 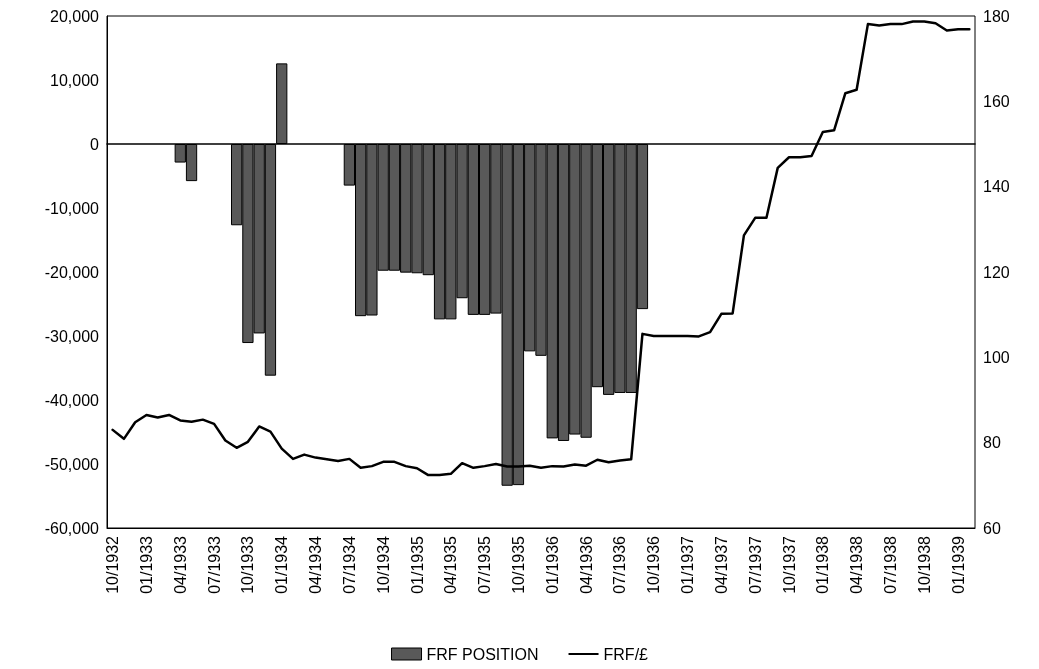 What do you see at coordinates (992, 528) in the screenshot?
I see `y2-tick-label: 60` at bounding box center [992, 528].